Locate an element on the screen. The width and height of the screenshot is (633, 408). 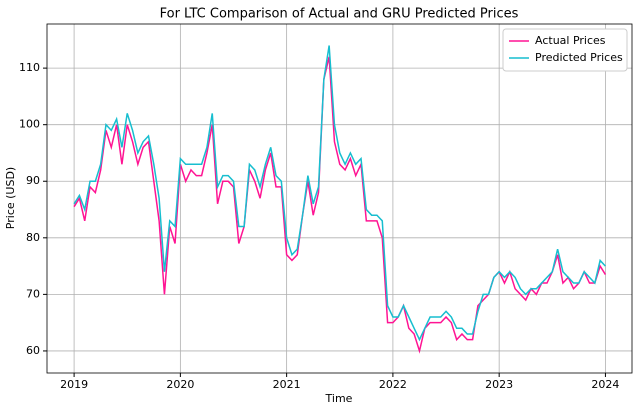
x-tick-label: 2022 is located at coordinates (393, 384).